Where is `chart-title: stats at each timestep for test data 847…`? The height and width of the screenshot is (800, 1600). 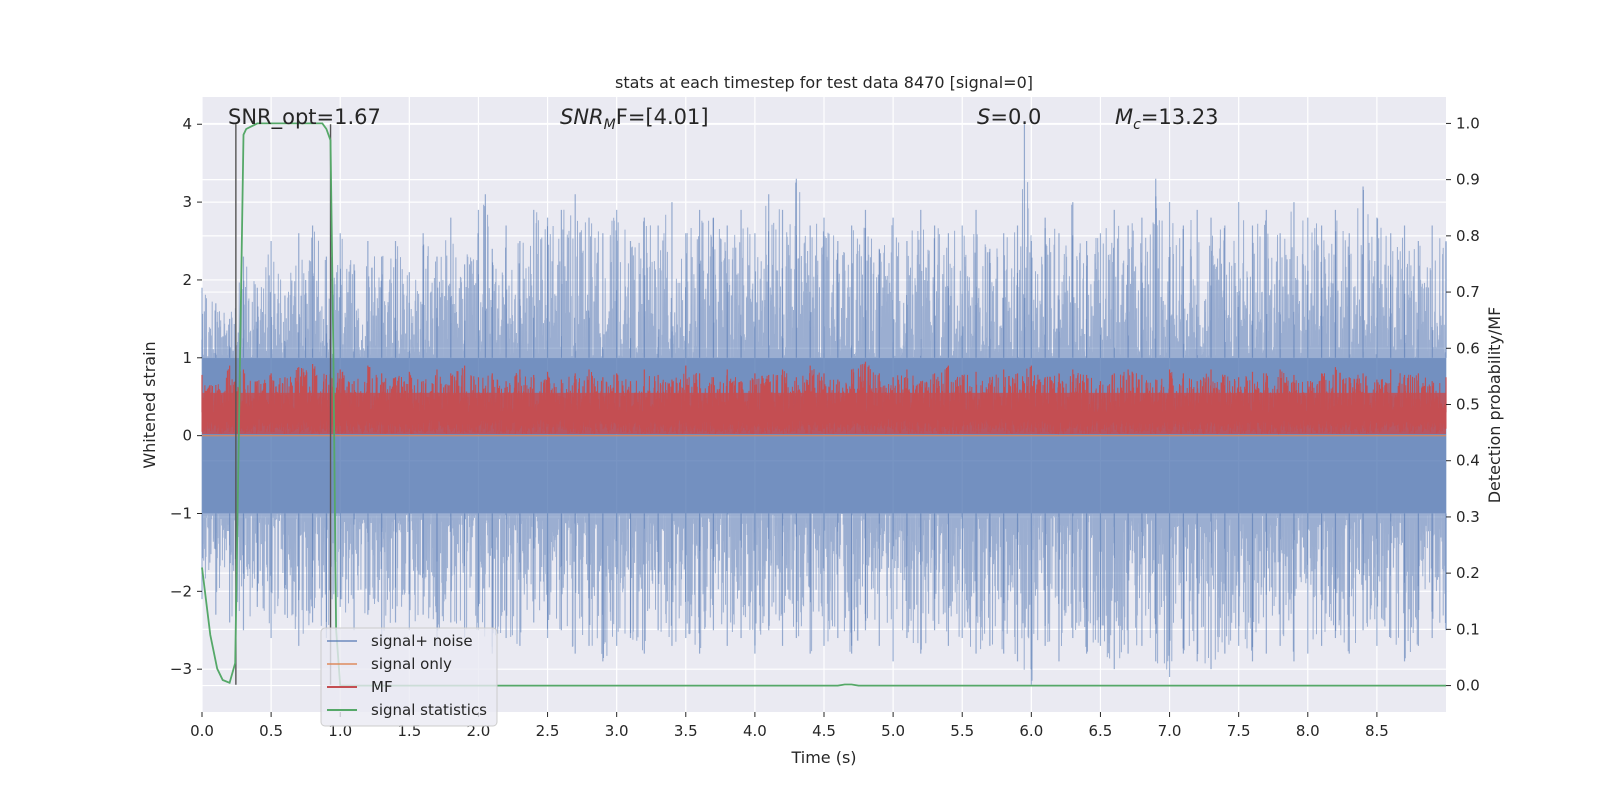 chart-title: stats at each timestep for test data 847… is located at coordinates (824, 82).